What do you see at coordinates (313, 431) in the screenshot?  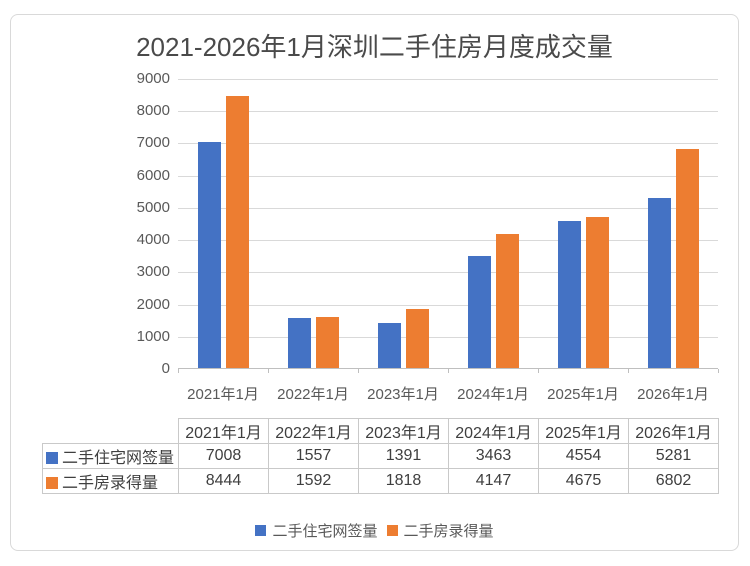 I see `data-table-column-header: 2022年1月` at bounding box center [313, 431].